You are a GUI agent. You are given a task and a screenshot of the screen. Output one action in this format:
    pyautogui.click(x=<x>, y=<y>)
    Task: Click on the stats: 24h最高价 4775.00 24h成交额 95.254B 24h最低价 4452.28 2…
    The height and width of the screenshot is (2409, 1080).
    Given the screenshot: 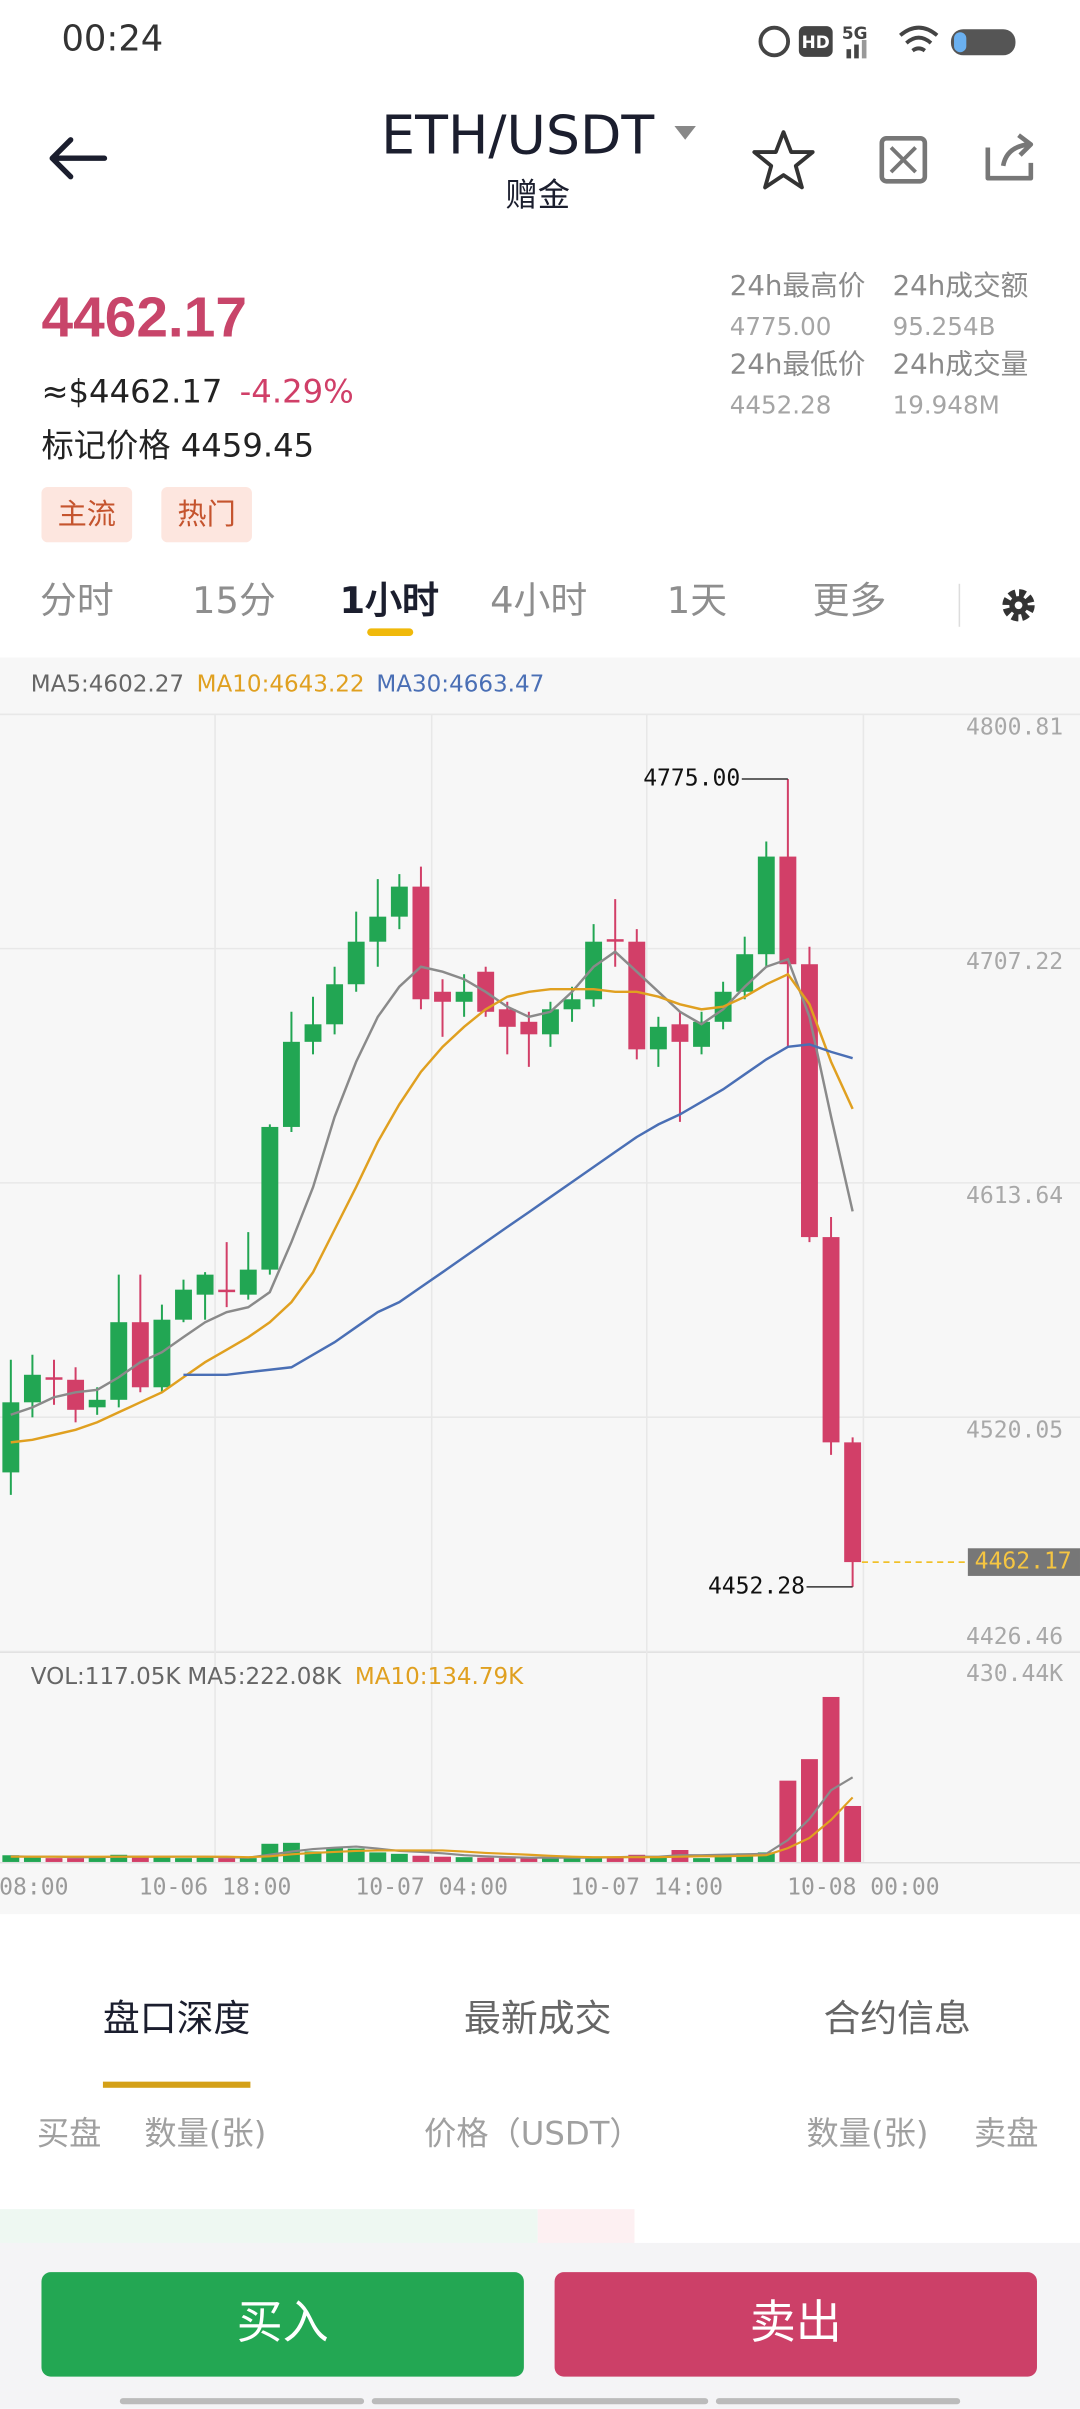 What is the action you would take?
    pyautogui.click(x=893, y=348)
    